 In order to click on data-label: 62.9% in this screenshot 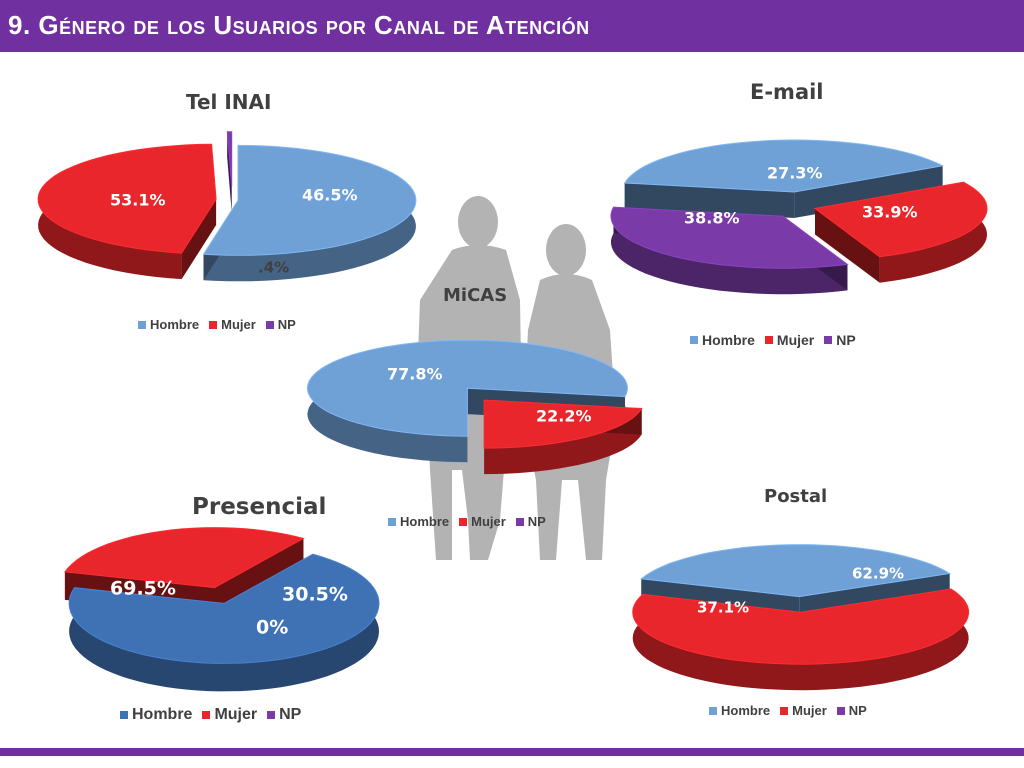, I will do `click(878, 573)`.